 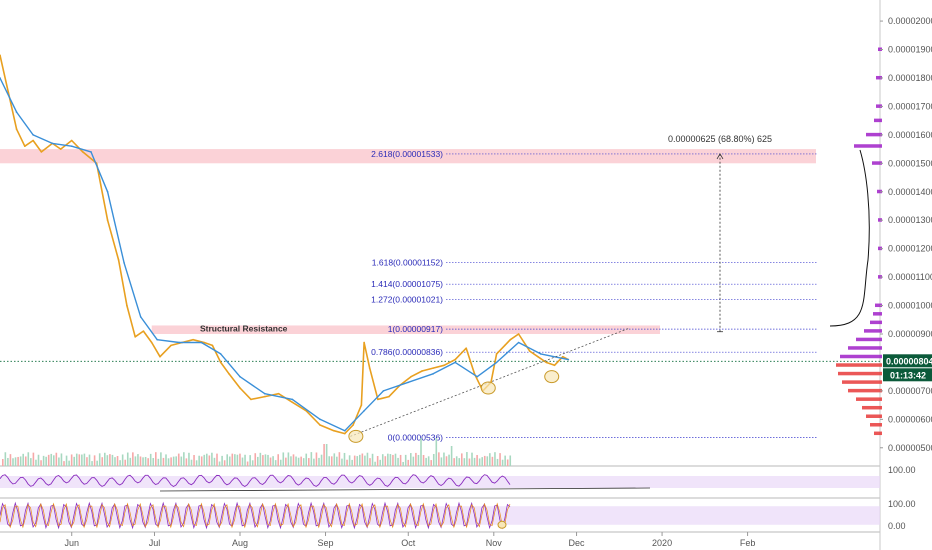 I want to click on bracket-curve, so click(x=849, y=238).